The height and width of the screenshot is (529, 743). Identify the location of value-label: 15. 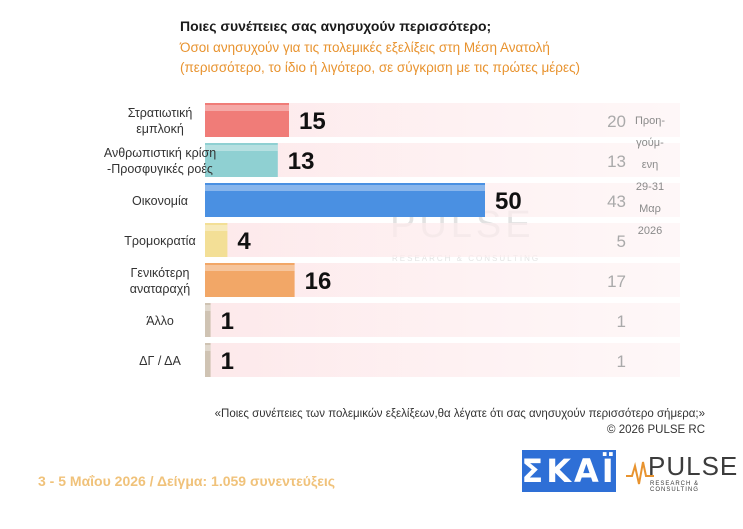
(312, 121).